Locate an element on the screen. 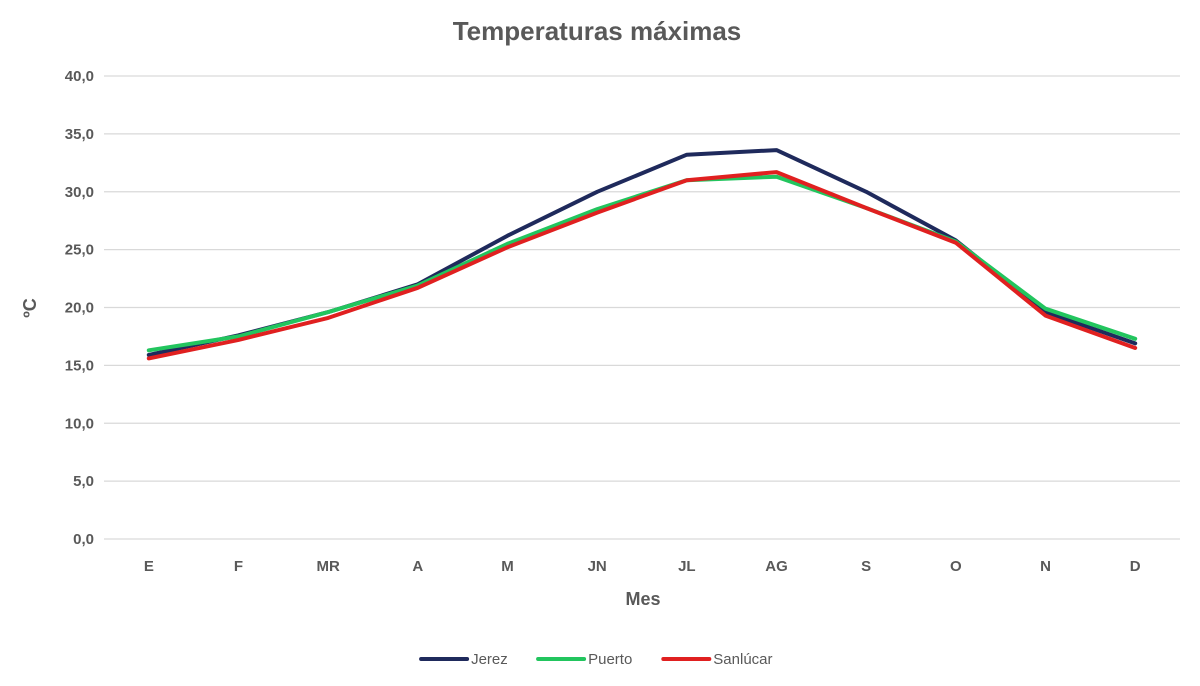  y-axis-ticks: 0,0 5,0 10,0 15,0 20,0 25,0 30,0 35,0 40,0 is located at coordinates (79, 308).